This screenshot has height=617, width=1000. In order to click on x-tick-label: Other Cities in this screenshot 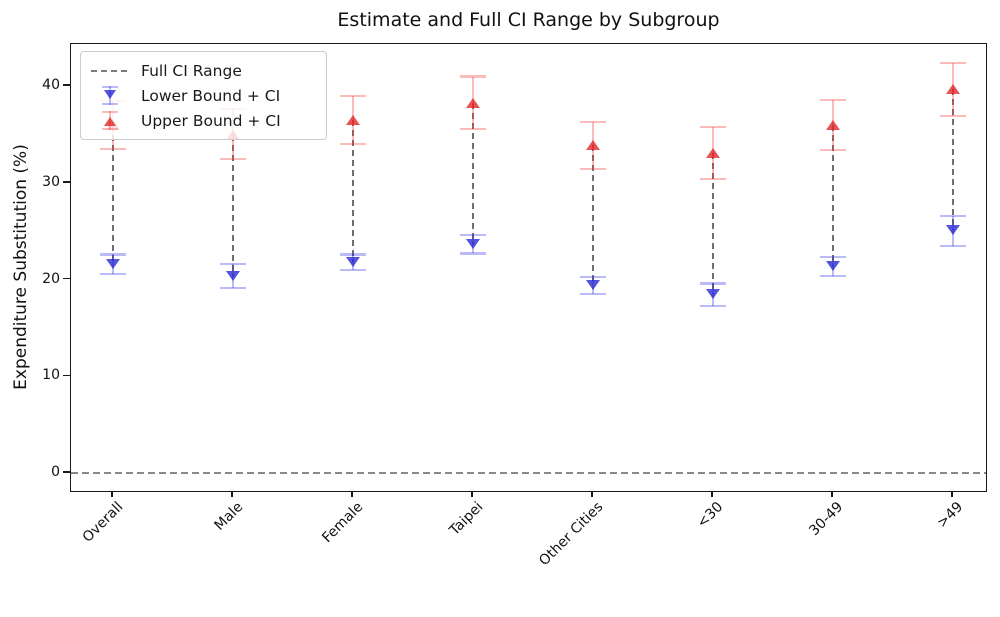, I will do `click(571, 534)`.